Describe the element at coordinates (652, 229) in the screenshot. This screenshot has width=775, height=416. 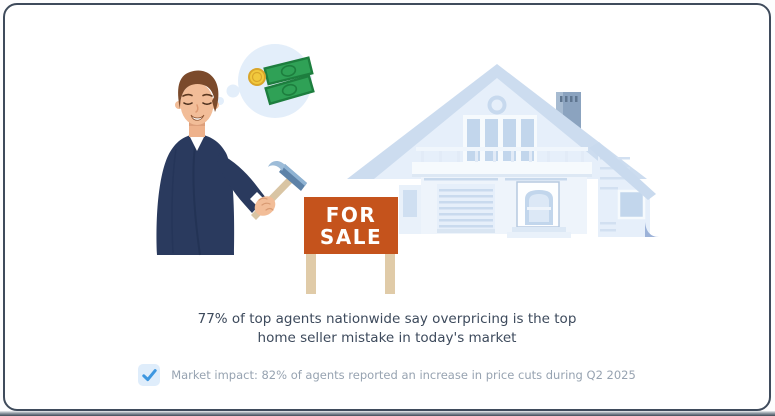
I see `downspout` at that location.